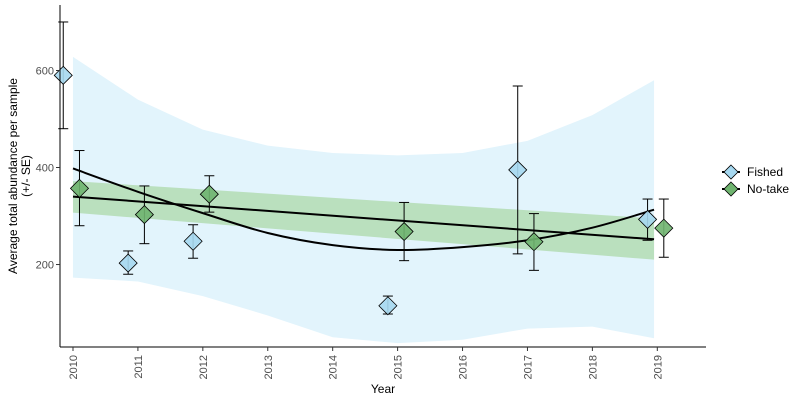  What do you see at coordinates (26, 176) in the screenshot?
I see `y-axis-title-line-2: (+/- SE)` at bounding box center [26, 176].